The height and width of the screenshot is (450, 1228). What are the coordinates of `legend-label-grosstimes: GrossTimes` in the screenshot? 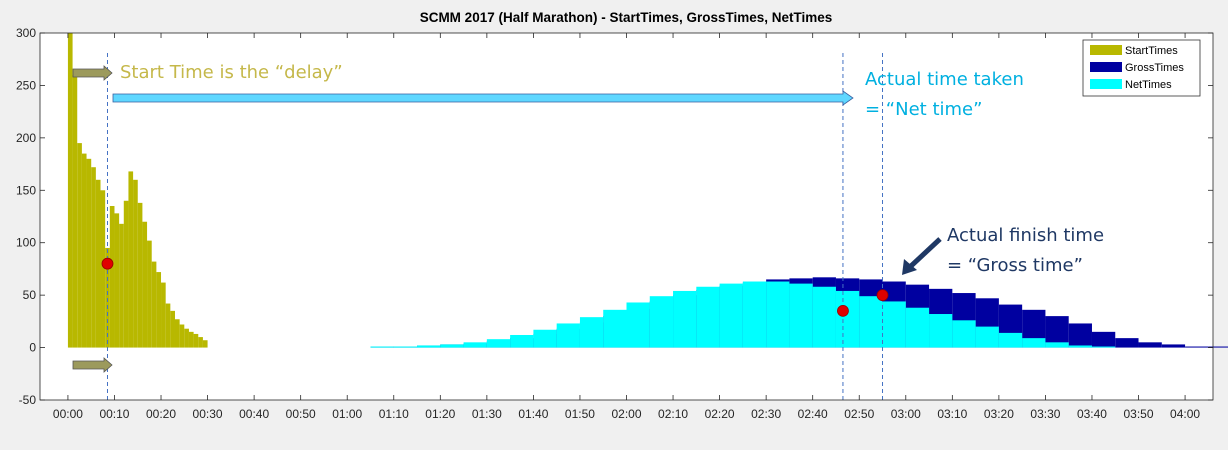 It's located at (1154, 68).